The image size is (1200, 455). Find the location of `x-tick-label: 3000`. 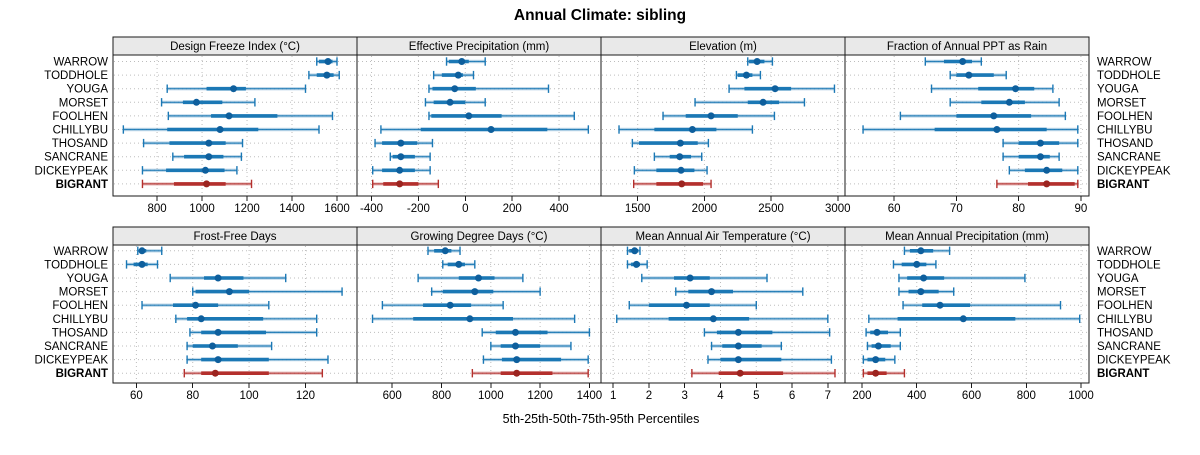

x-tick-label: 3000 is located at coordinates (838, 209).